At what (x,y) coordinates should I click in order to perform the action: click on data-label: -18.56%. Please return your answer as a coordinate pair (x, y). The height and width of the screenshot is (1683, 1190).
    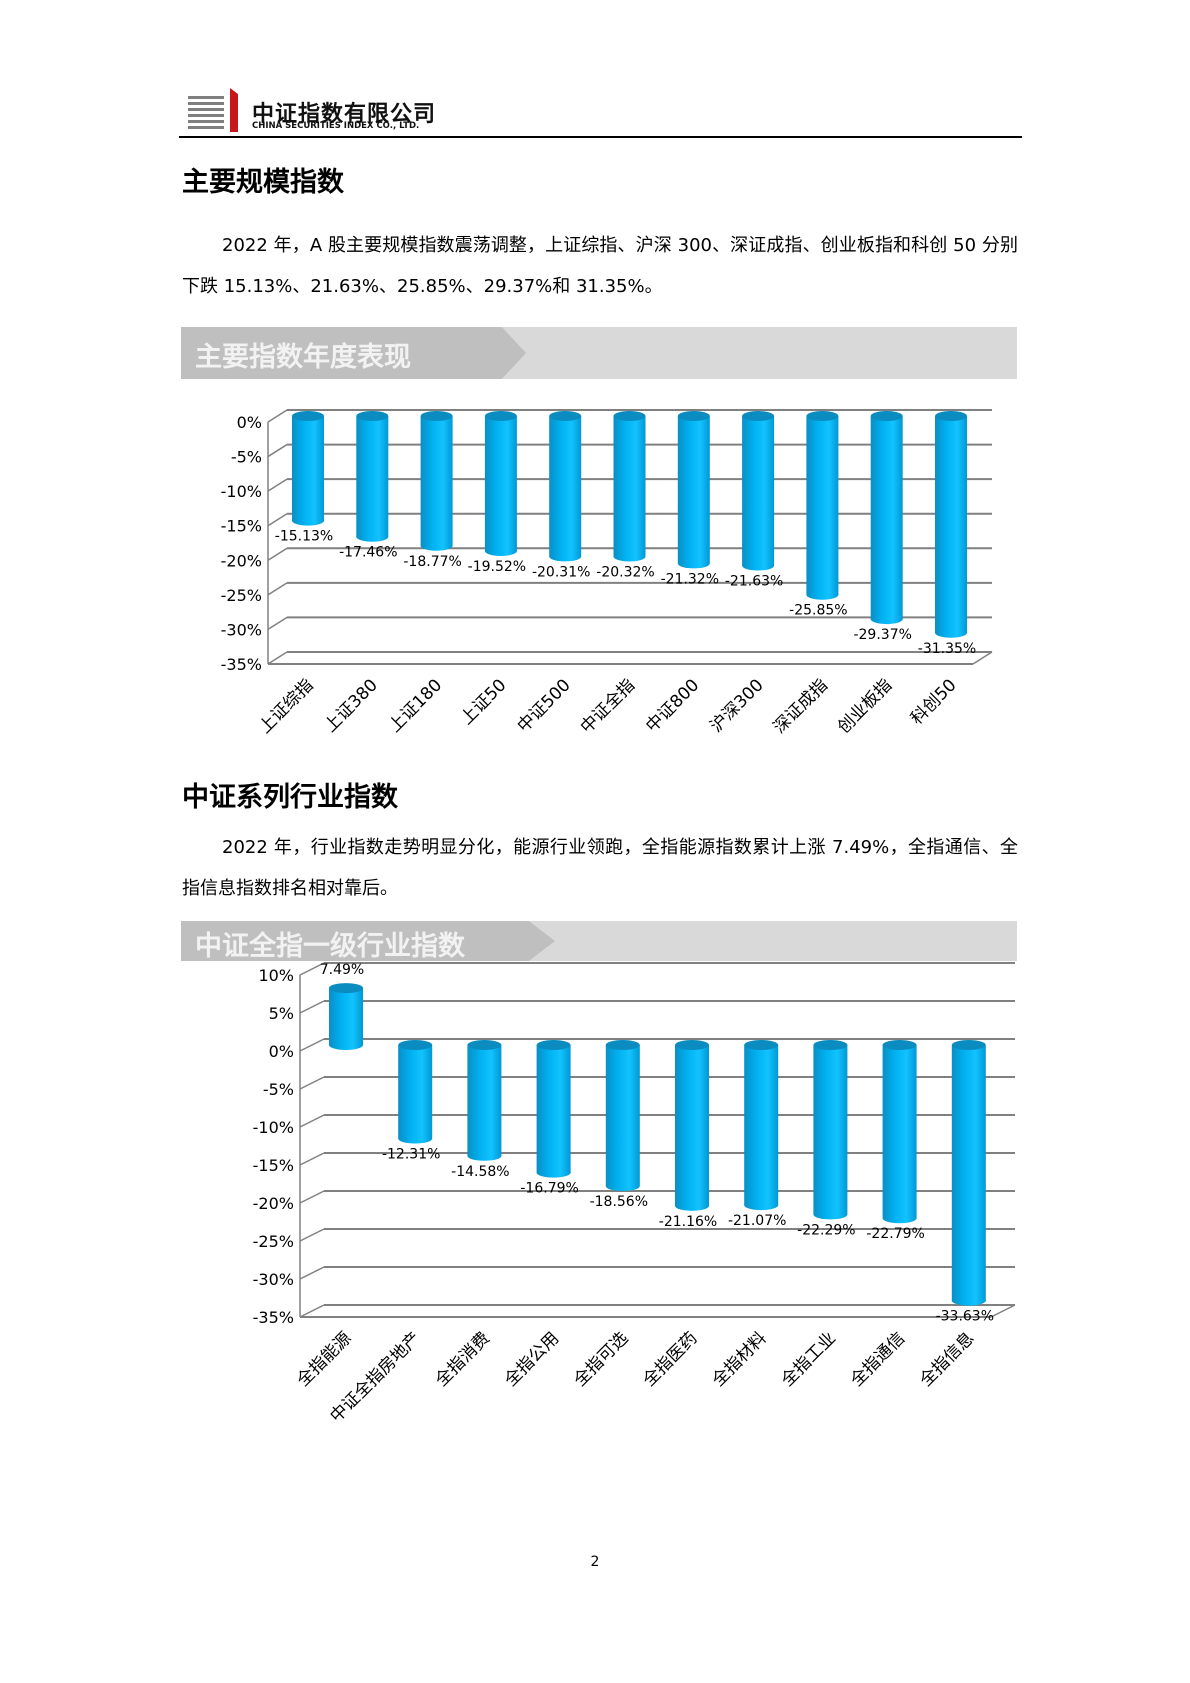
    Looking at the image, I should click on (619, 1202).